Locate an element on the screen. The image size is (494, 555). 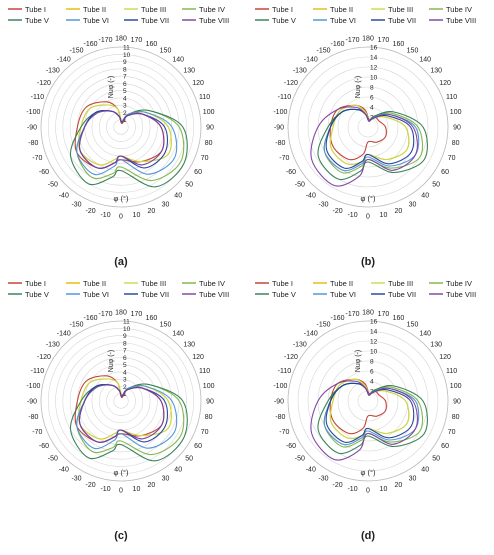
r-tick-label: 7 is located at coordinates (125, 77).